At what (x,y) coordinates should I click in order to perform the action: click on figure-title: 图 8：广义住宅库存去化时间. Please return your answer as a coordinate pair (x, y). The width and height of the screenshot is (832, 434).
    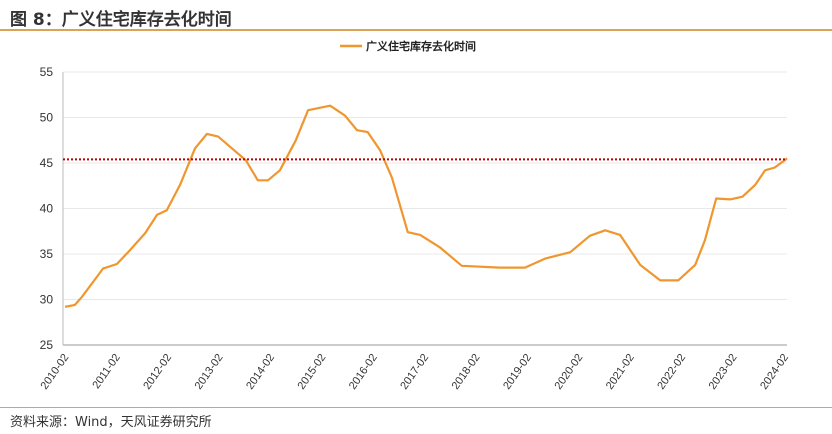
    Looking at the image, I should click on (121, 20).